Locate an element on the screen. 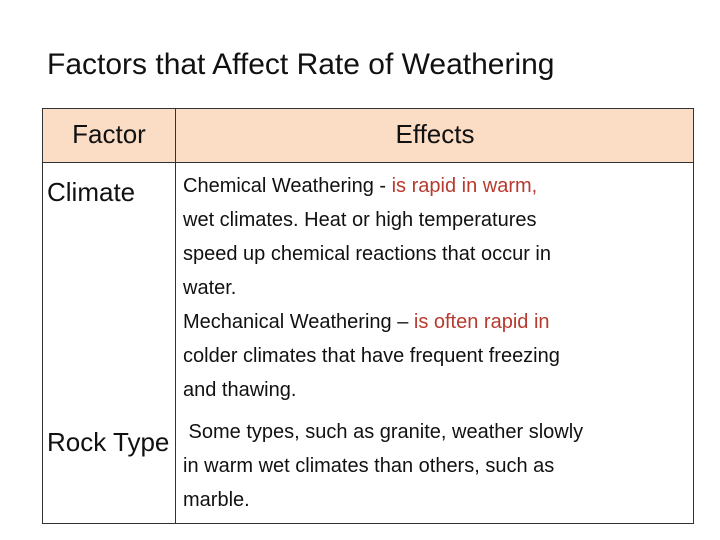 The width and height of the screenshot is (720, 540). header-cell: Factor is located at coordinates (109, 134).